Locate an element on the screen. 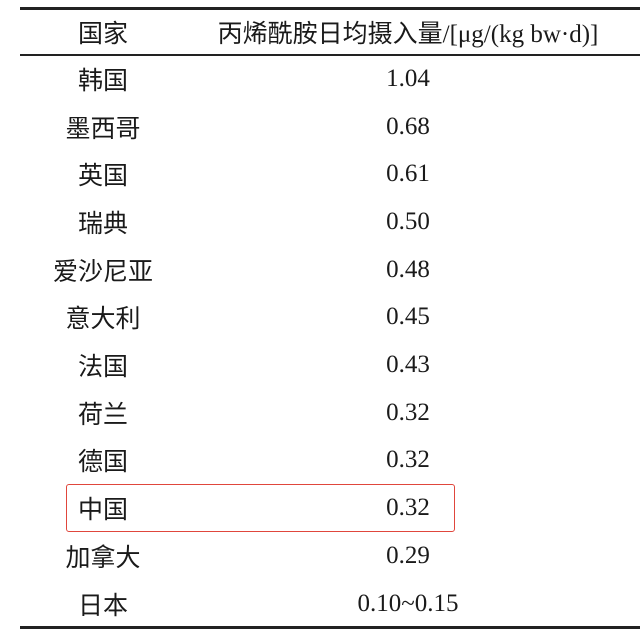 The image size is (640, 640). table-row: 英国 0.61 is located at coordinates (330, 174).